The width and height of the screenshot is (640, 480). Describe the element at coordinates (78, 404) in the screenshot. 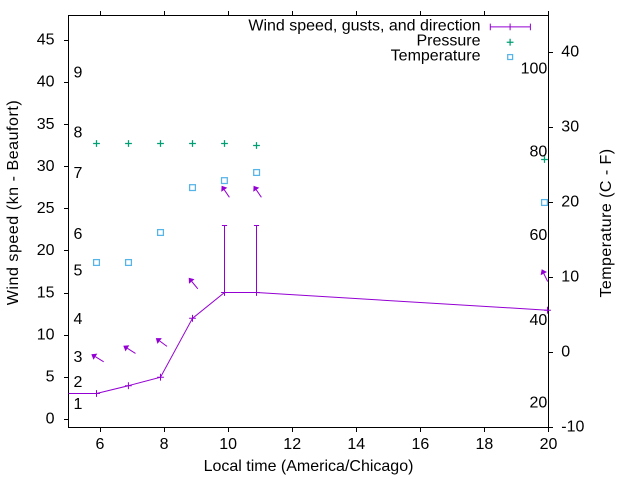

I see `svg-text: 1` at that location.